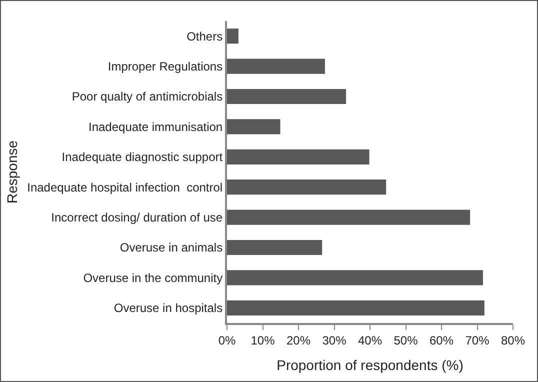  What do you see at coordinates (165, 67) in the screenshot?
I see `y-tick-label: Improper Regulations` at bounding box center [165, 67].